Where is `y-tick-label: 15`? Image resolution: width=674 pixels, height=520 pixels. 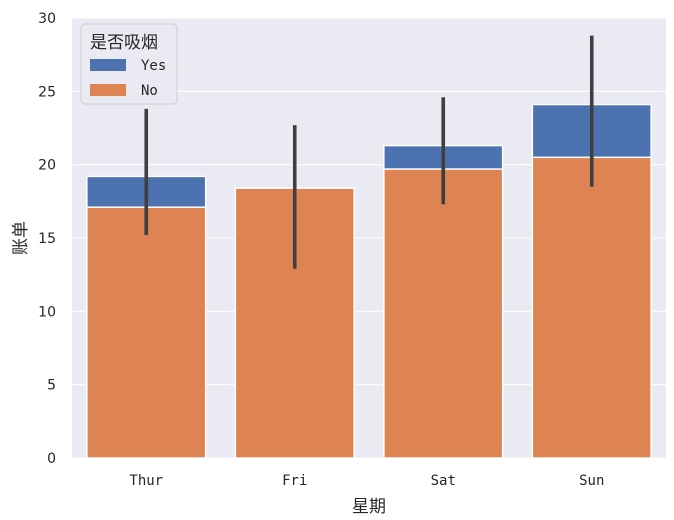 y-tick-label: 15 is located at coordinates (47, 239).